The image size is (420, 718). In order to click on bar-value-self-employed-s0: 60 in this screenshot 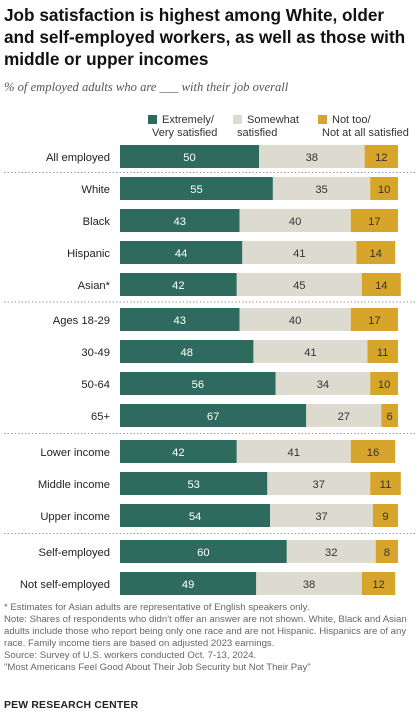, I will do `click(203, 553)`.